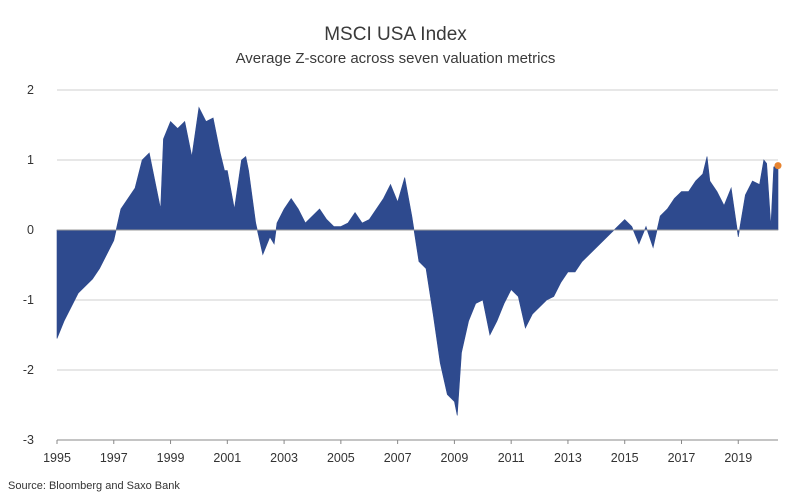 The width and height of the screenshot is (791, 503). I want to click on x-tick-label: 1999, so click(171, 458).